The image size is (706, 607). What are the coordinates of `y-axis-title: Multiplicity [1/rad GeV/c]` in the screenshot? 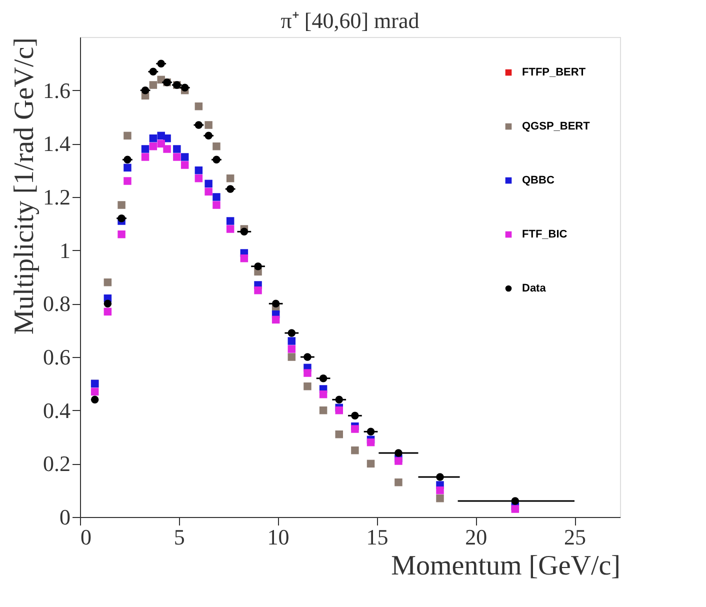 It's located at (24, 186).